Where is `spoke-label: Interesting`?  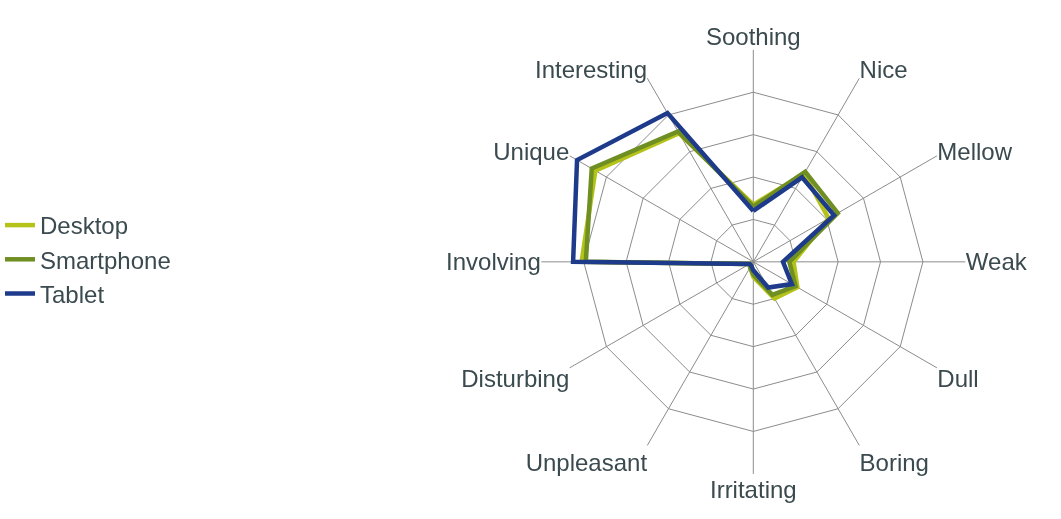 spoke-label: Interesting is located at coordinates (591, 69).